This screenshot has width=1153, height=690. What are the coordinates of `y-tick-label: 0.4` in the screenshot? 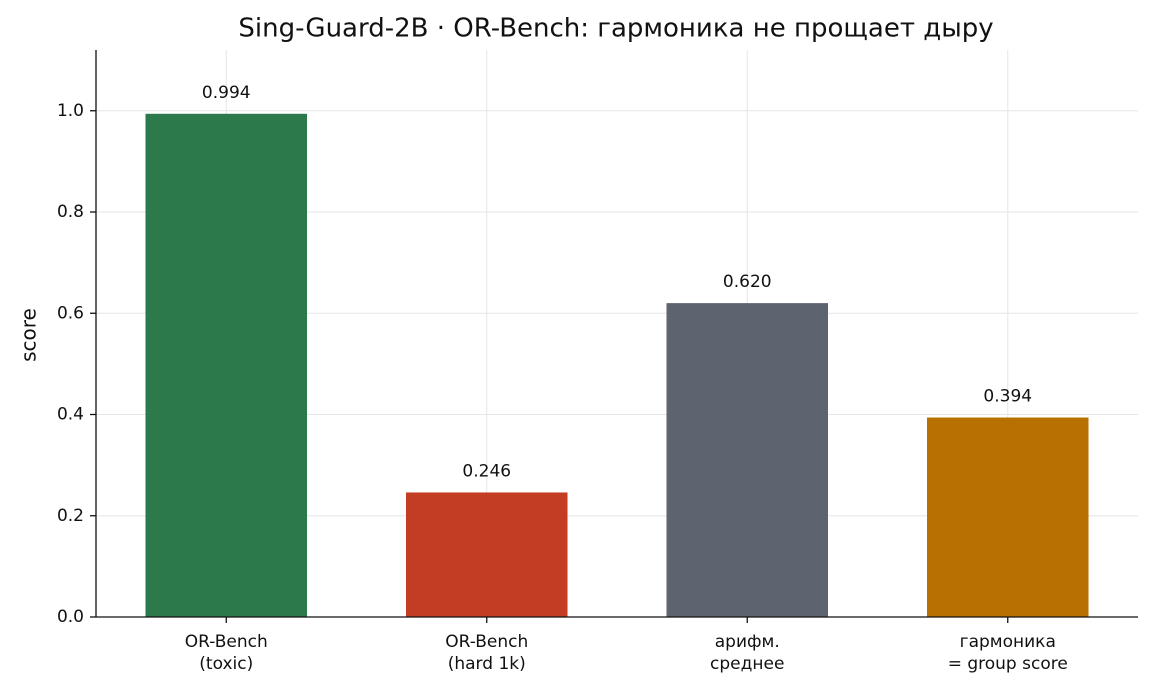 It's located at (70, 415).